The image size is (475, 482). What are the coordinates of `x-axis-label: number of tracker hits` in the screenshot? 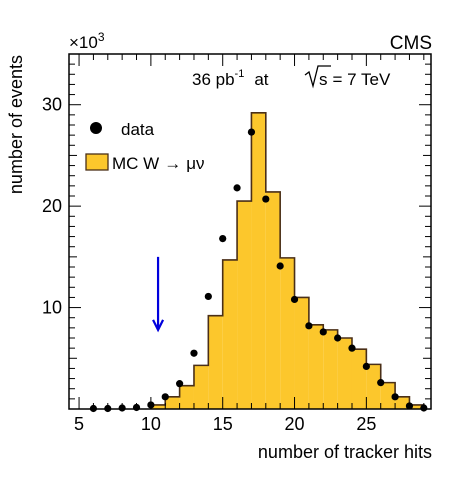 It's located at (345, 452).